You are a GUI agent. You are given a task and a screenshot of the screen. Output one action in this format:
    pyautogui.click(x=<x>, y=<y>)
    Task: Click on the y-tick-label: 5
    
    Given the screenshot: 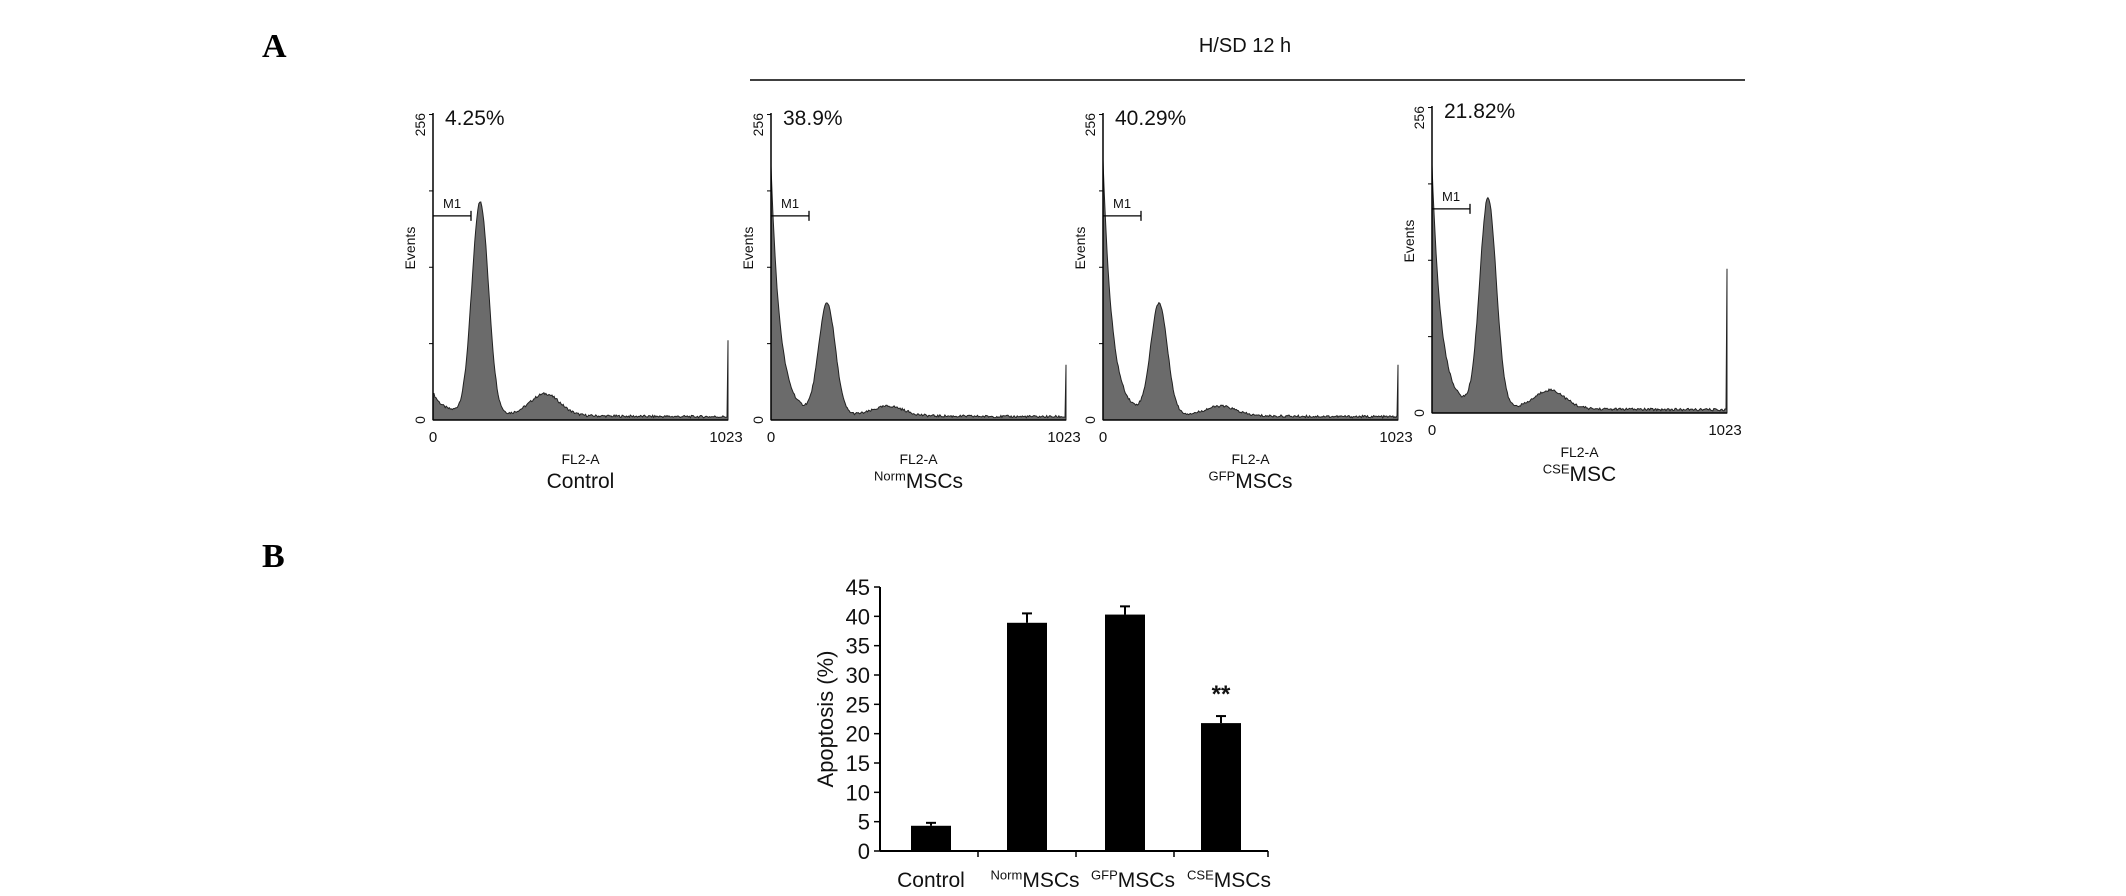 What is the action you would take?
    pyautogui.click(x=864, y=822)
    